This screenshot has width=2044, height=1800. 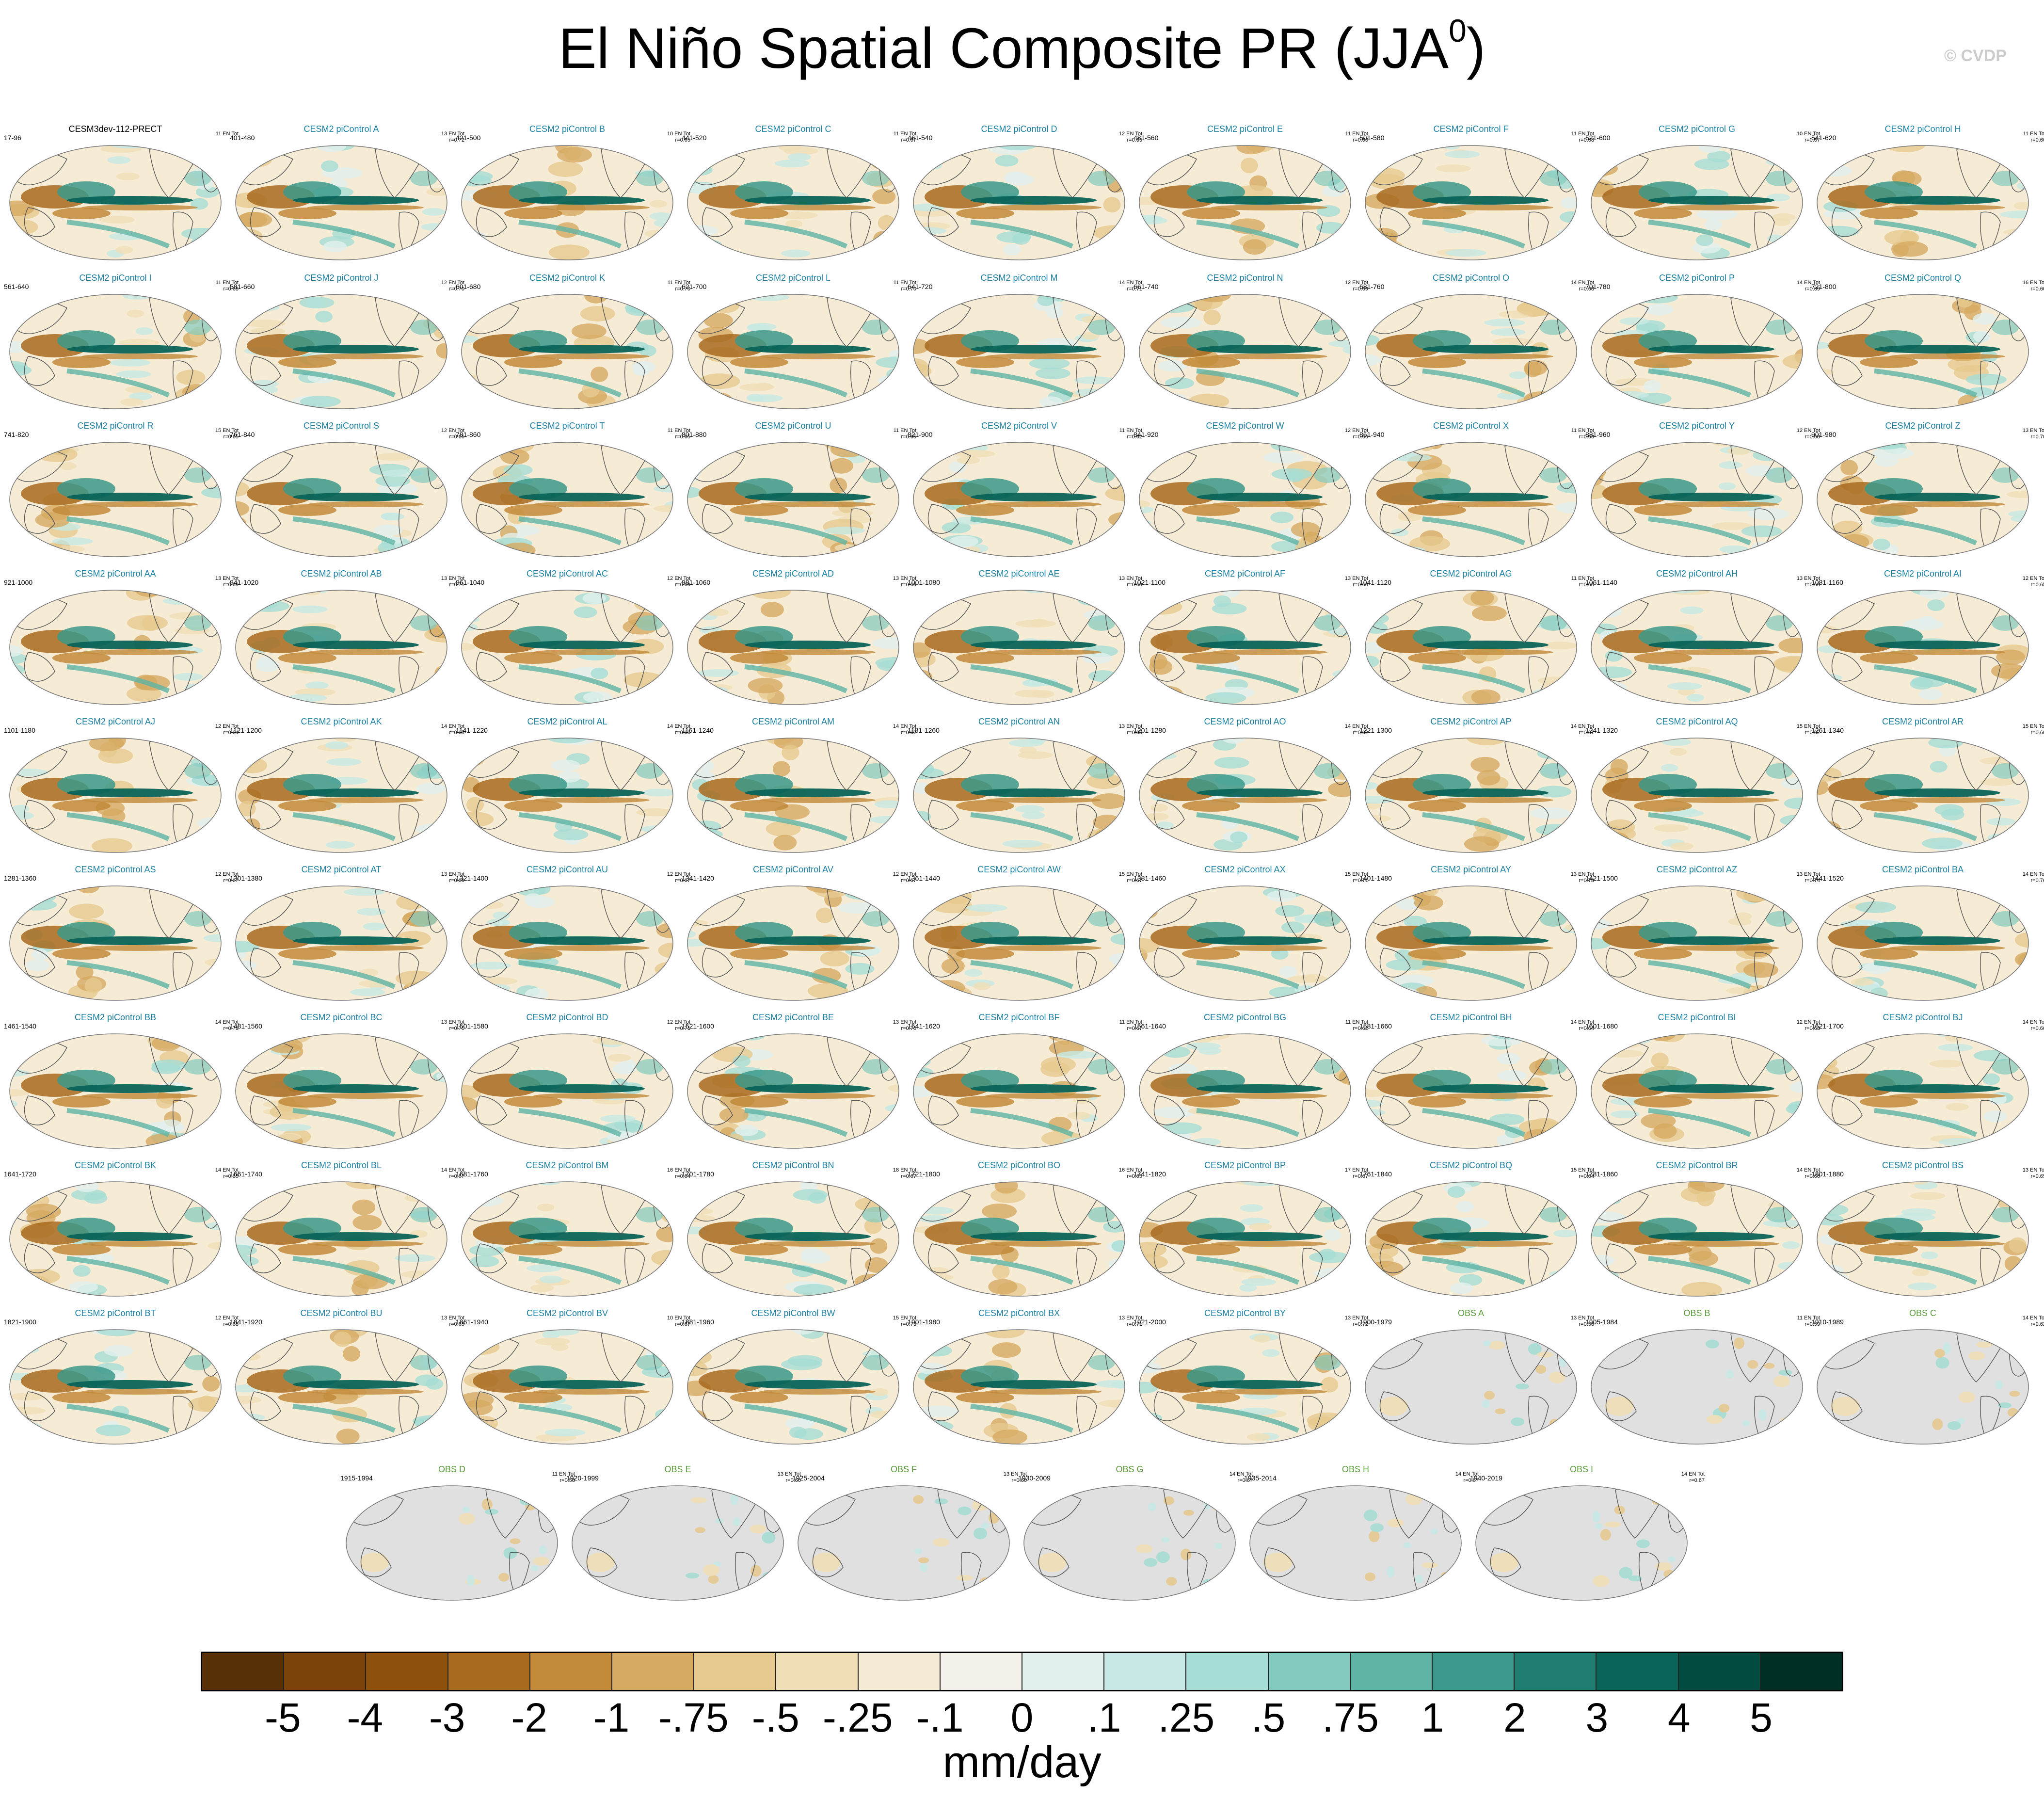 What do you see at coordinates (115, 721) in the screenshot?
I see `panel-title: CESM2 piControl AJ` at bounding box center [115, 721].